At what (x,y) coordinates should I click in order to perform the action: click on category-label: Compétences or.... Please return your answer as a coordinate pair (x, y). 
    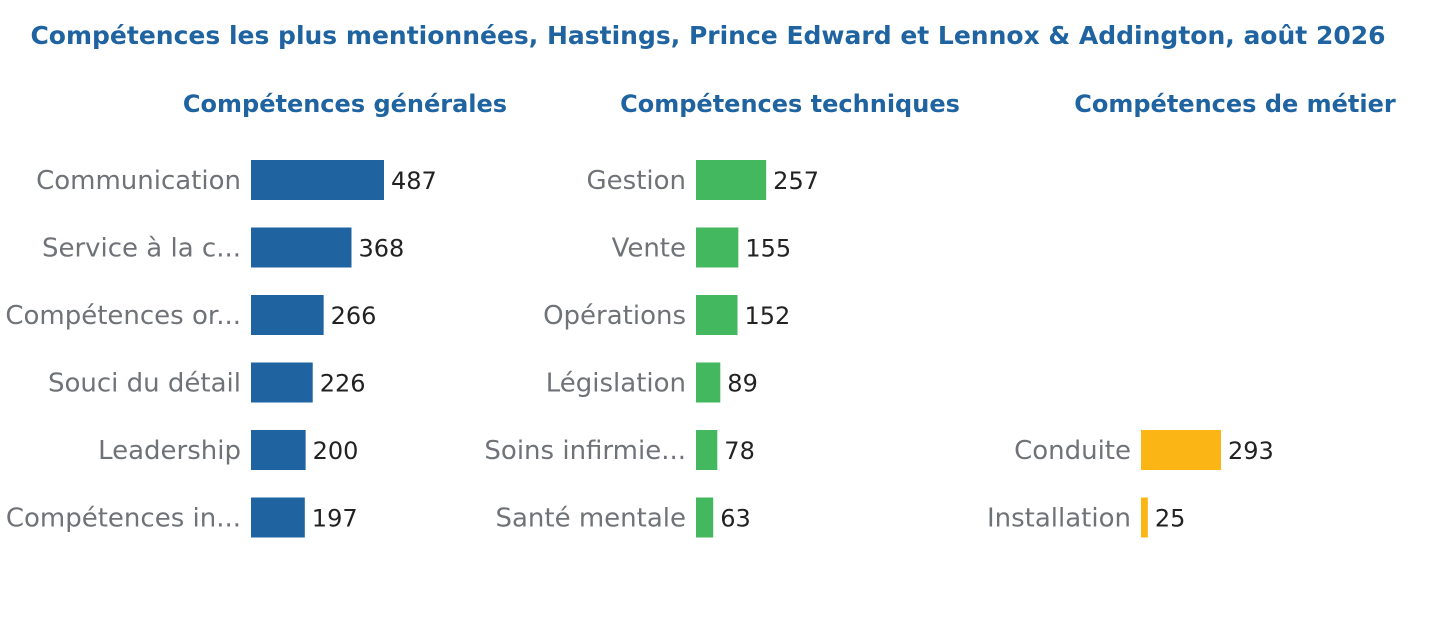
    Looking at the image, I should click on (123, 316).